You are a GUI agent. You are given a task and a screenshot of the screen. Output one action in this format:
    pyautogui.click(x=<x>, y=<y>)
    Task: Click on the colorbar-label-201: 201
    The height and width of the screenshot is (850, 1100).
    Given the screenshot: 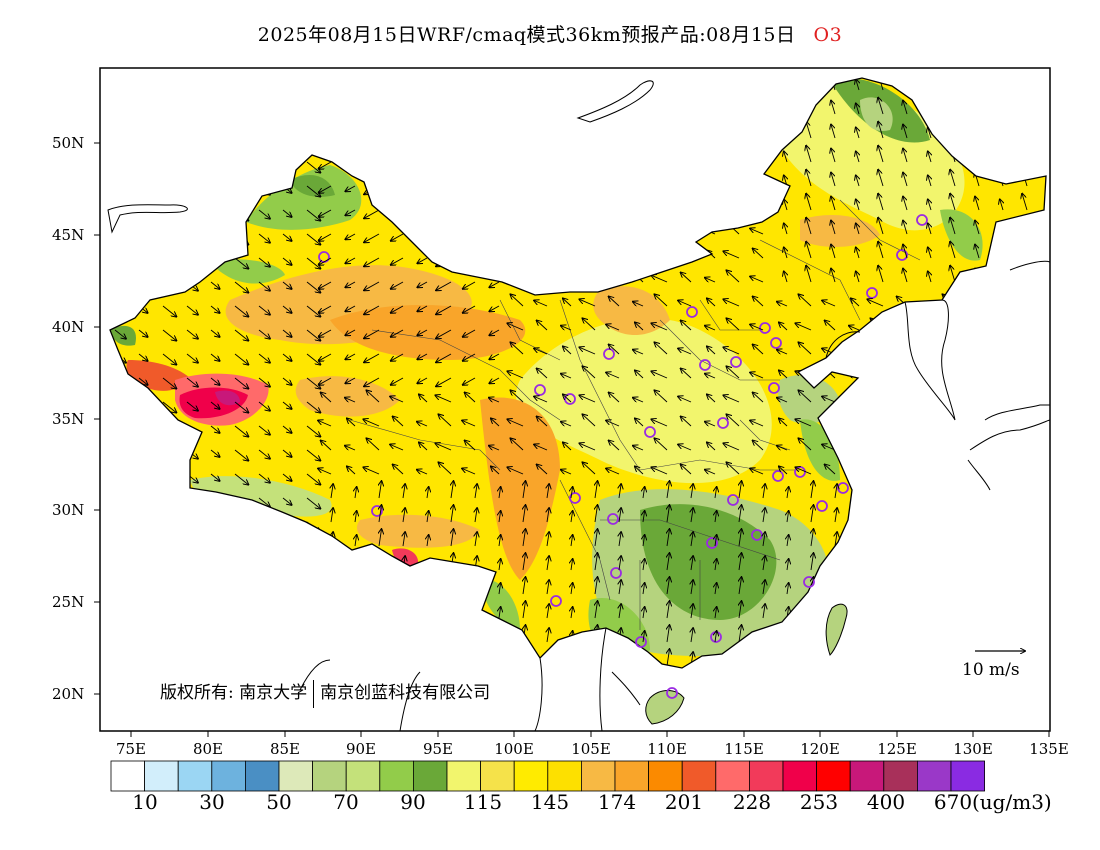 What is the action you would take?
    pyautogui.click(x=684, y=802)
    